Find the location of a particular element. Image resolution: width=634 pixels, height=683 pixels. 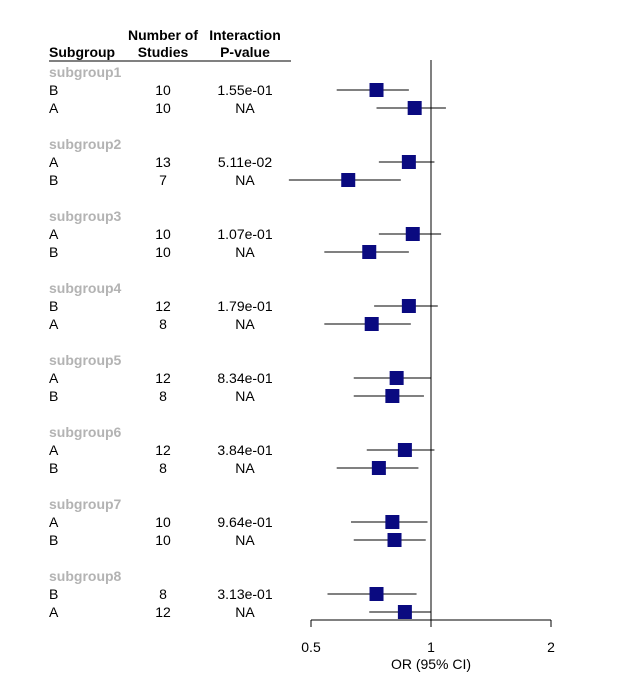

forest-row: A 12 NA is located at coordinates (240, 612).